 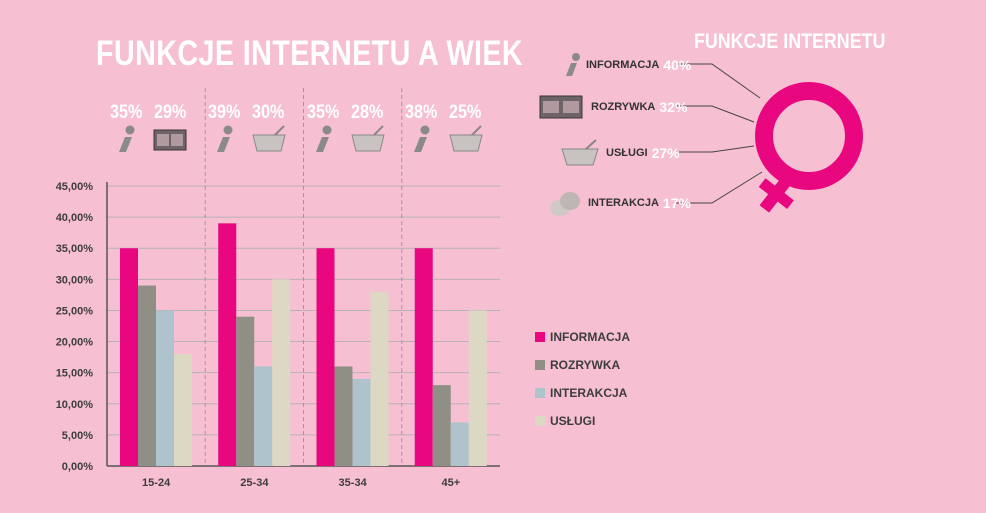 What do you see at coordinates (310, 53) in the screenshot?
I see `chart-title: FUNKCJE INTERNETU A WIEK` at bounding box center [310, 53].